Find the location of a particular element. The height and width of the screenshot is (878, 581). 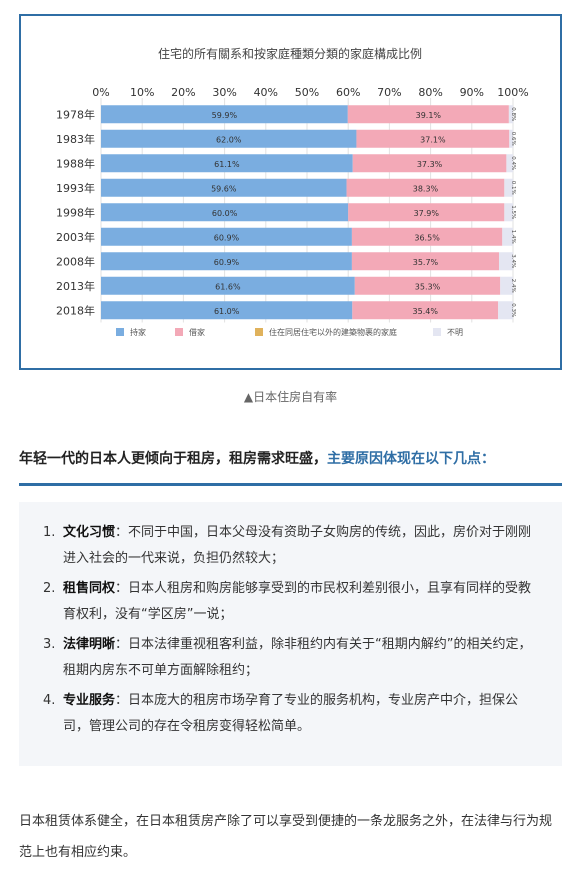

x-tick-label: 100% is located at coordinates (512, 92).